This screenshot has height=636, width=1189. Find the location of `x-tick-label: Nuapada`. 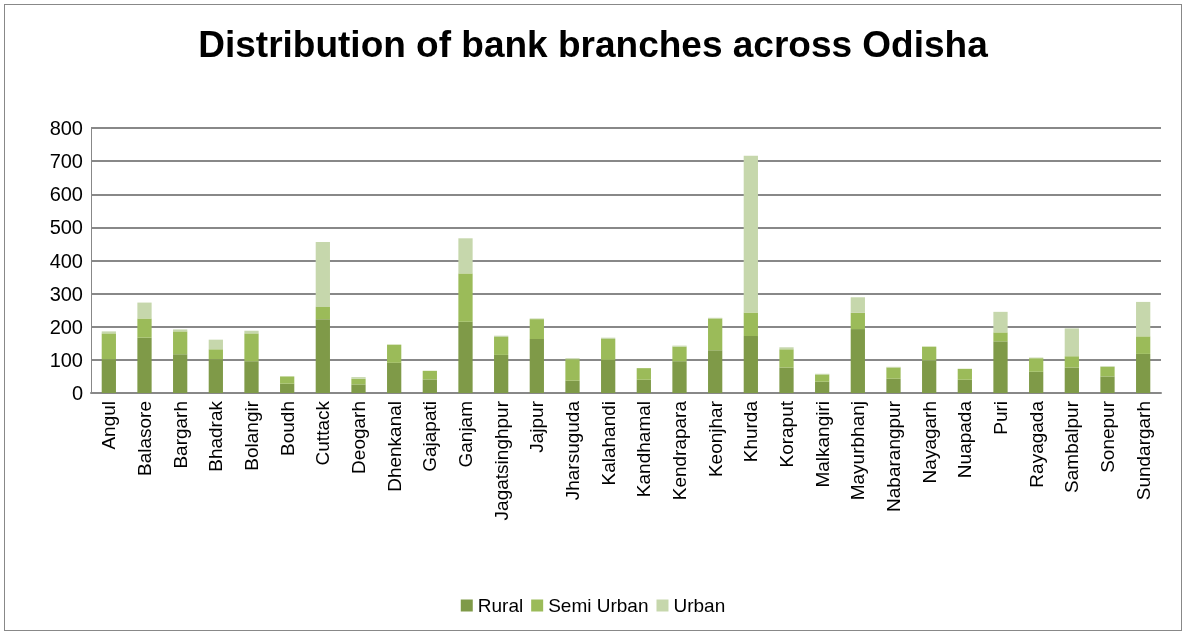

x-tick-label: Nuapada is located at coordinates (965, 439).